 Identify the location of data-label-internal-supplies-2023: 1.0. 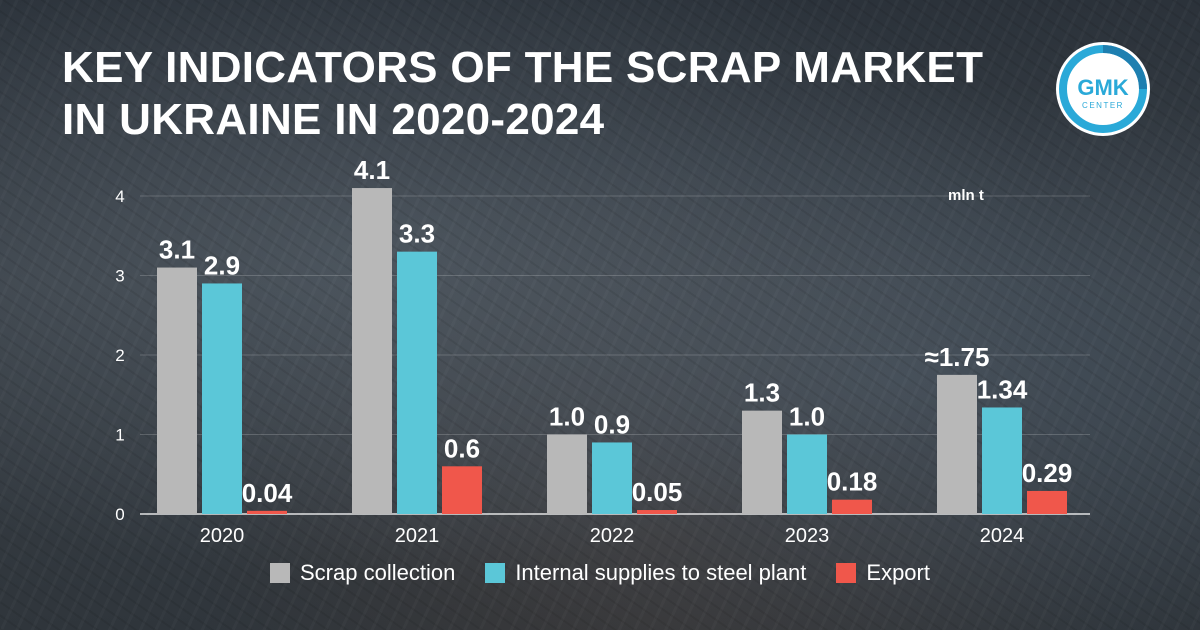
(807, 417).